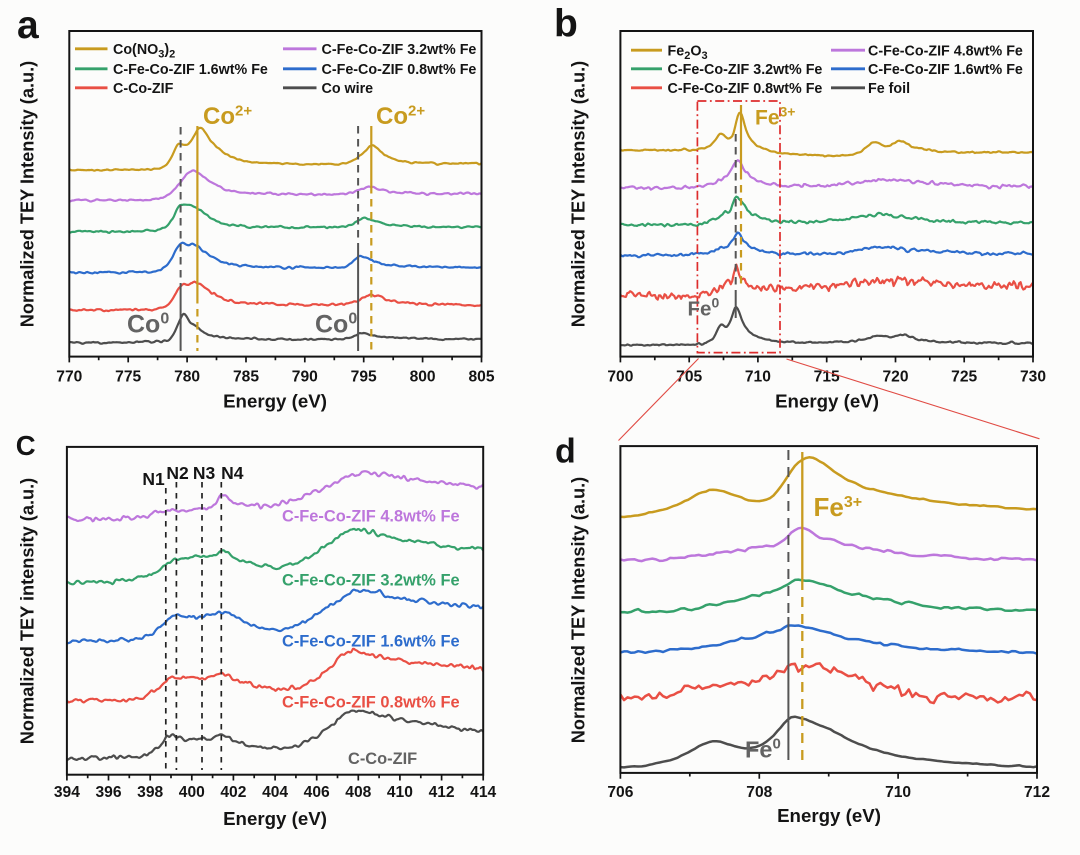  I want to click on svg-text: 412, so click(442, 792).